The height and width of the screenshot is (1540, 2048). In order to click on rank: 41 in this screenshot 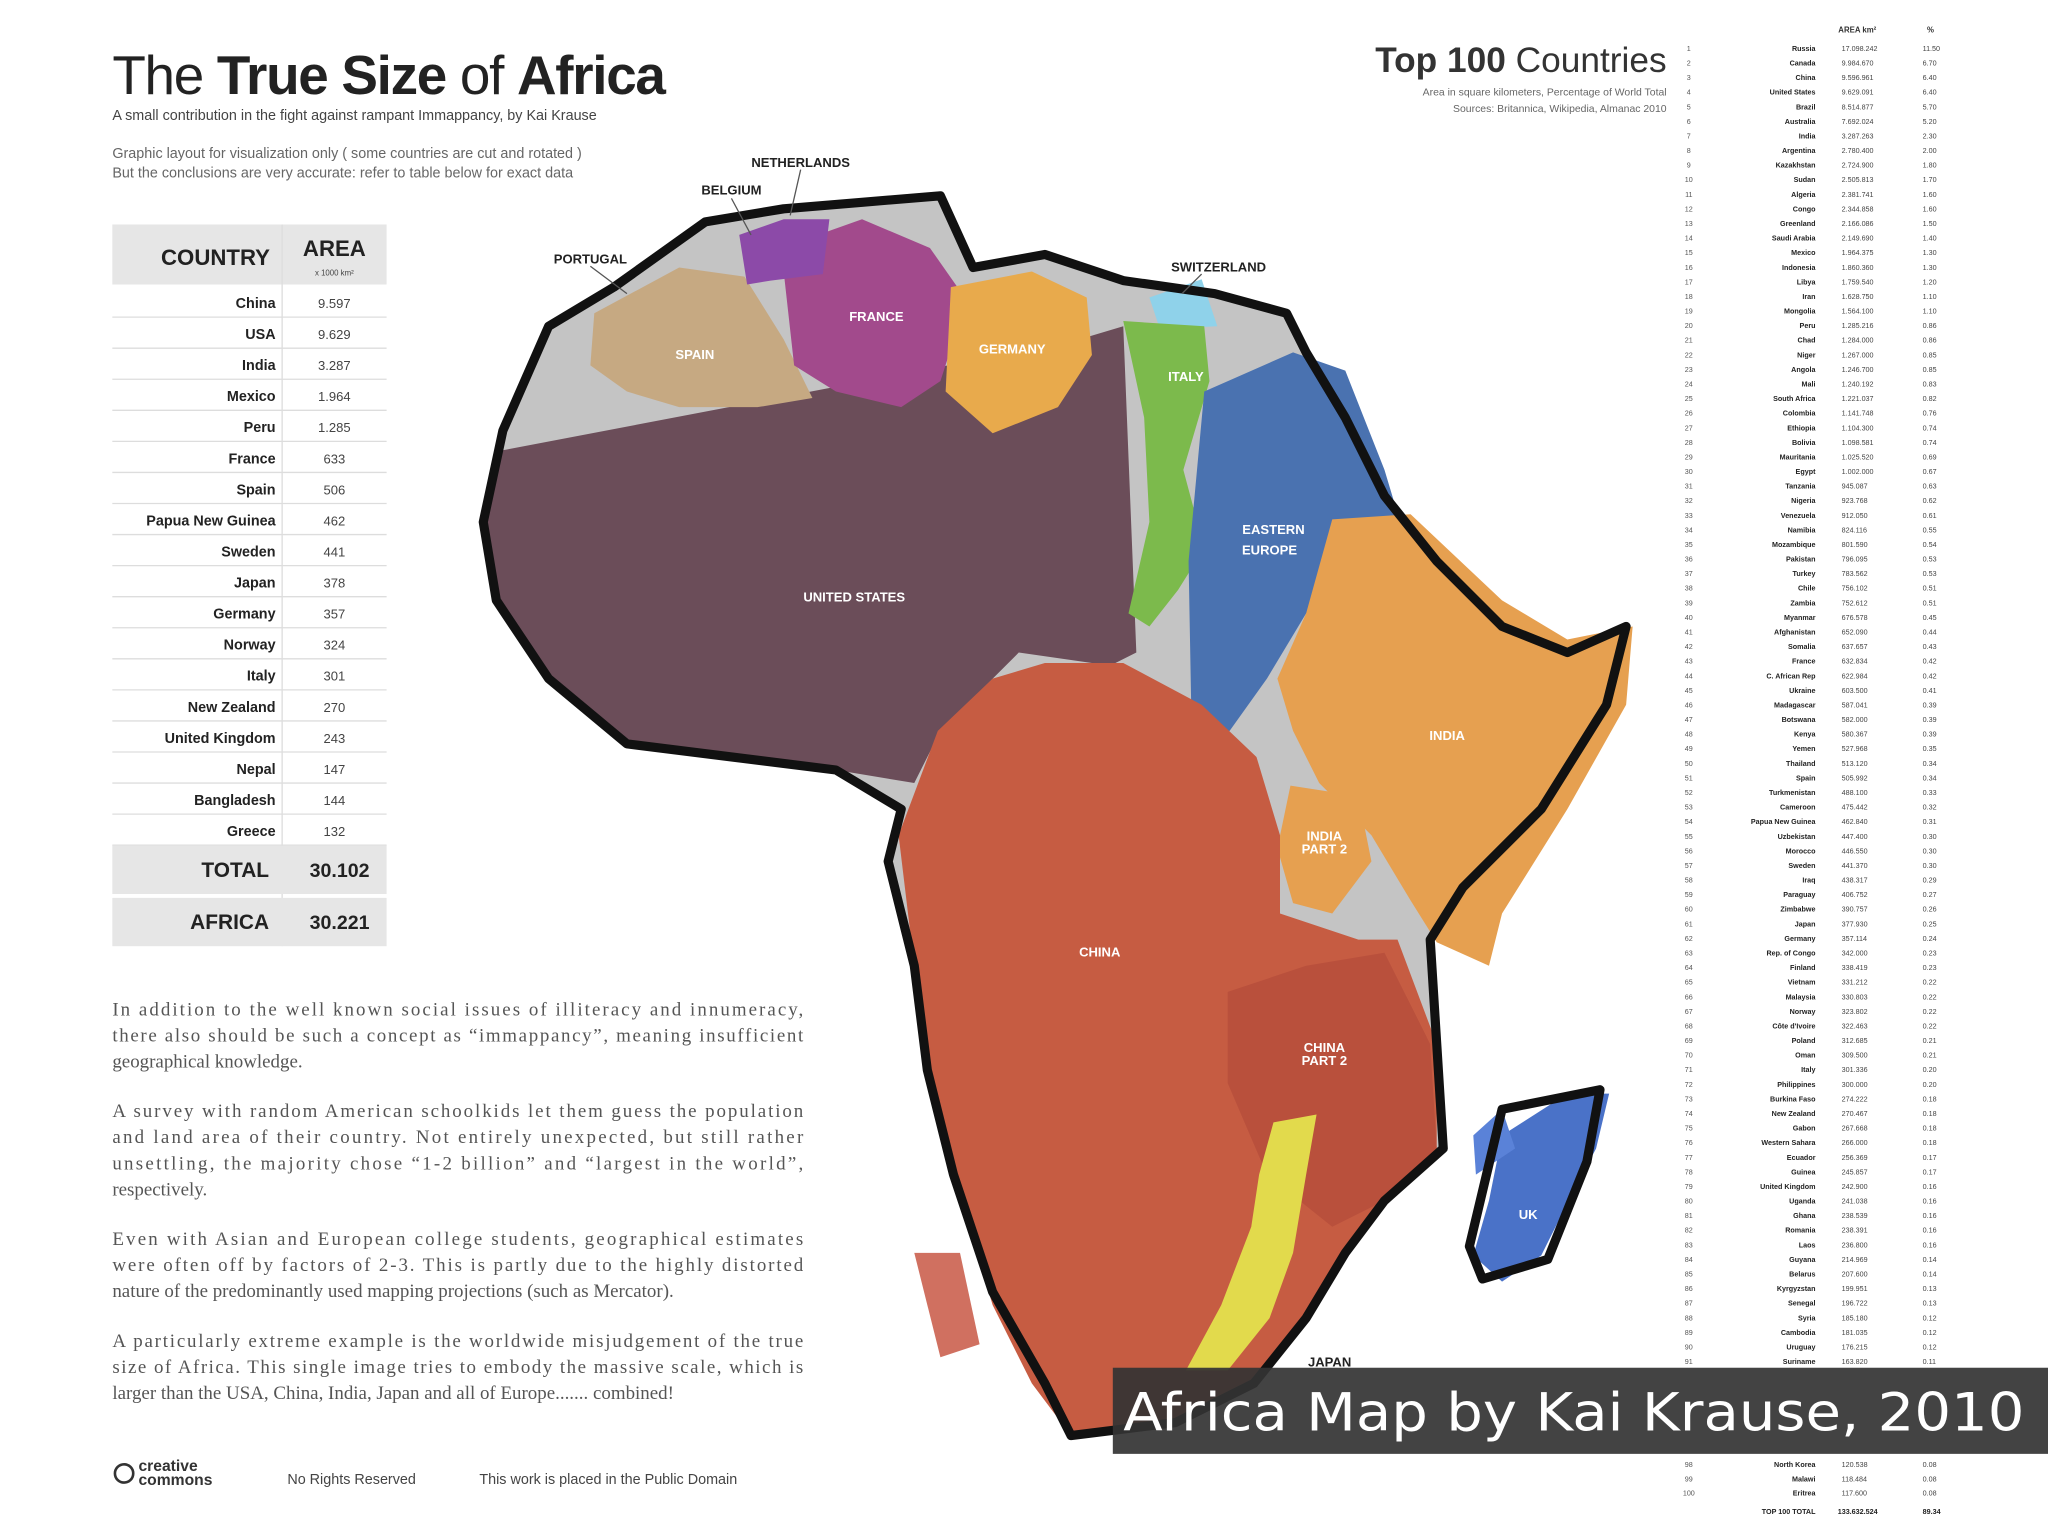, I will do `click(1689, 633)`.